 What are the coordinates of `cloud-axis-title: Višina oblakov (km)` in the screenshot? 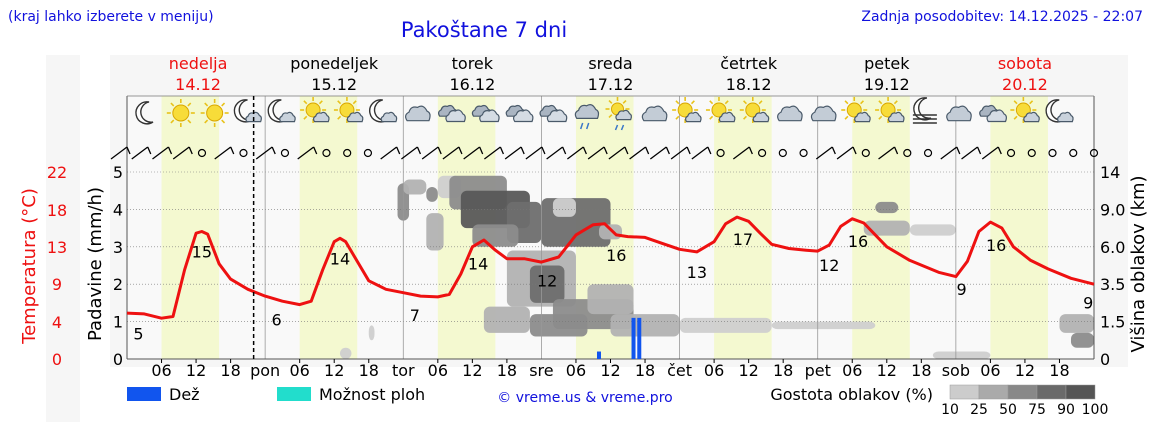 It's located at (1138, 263).